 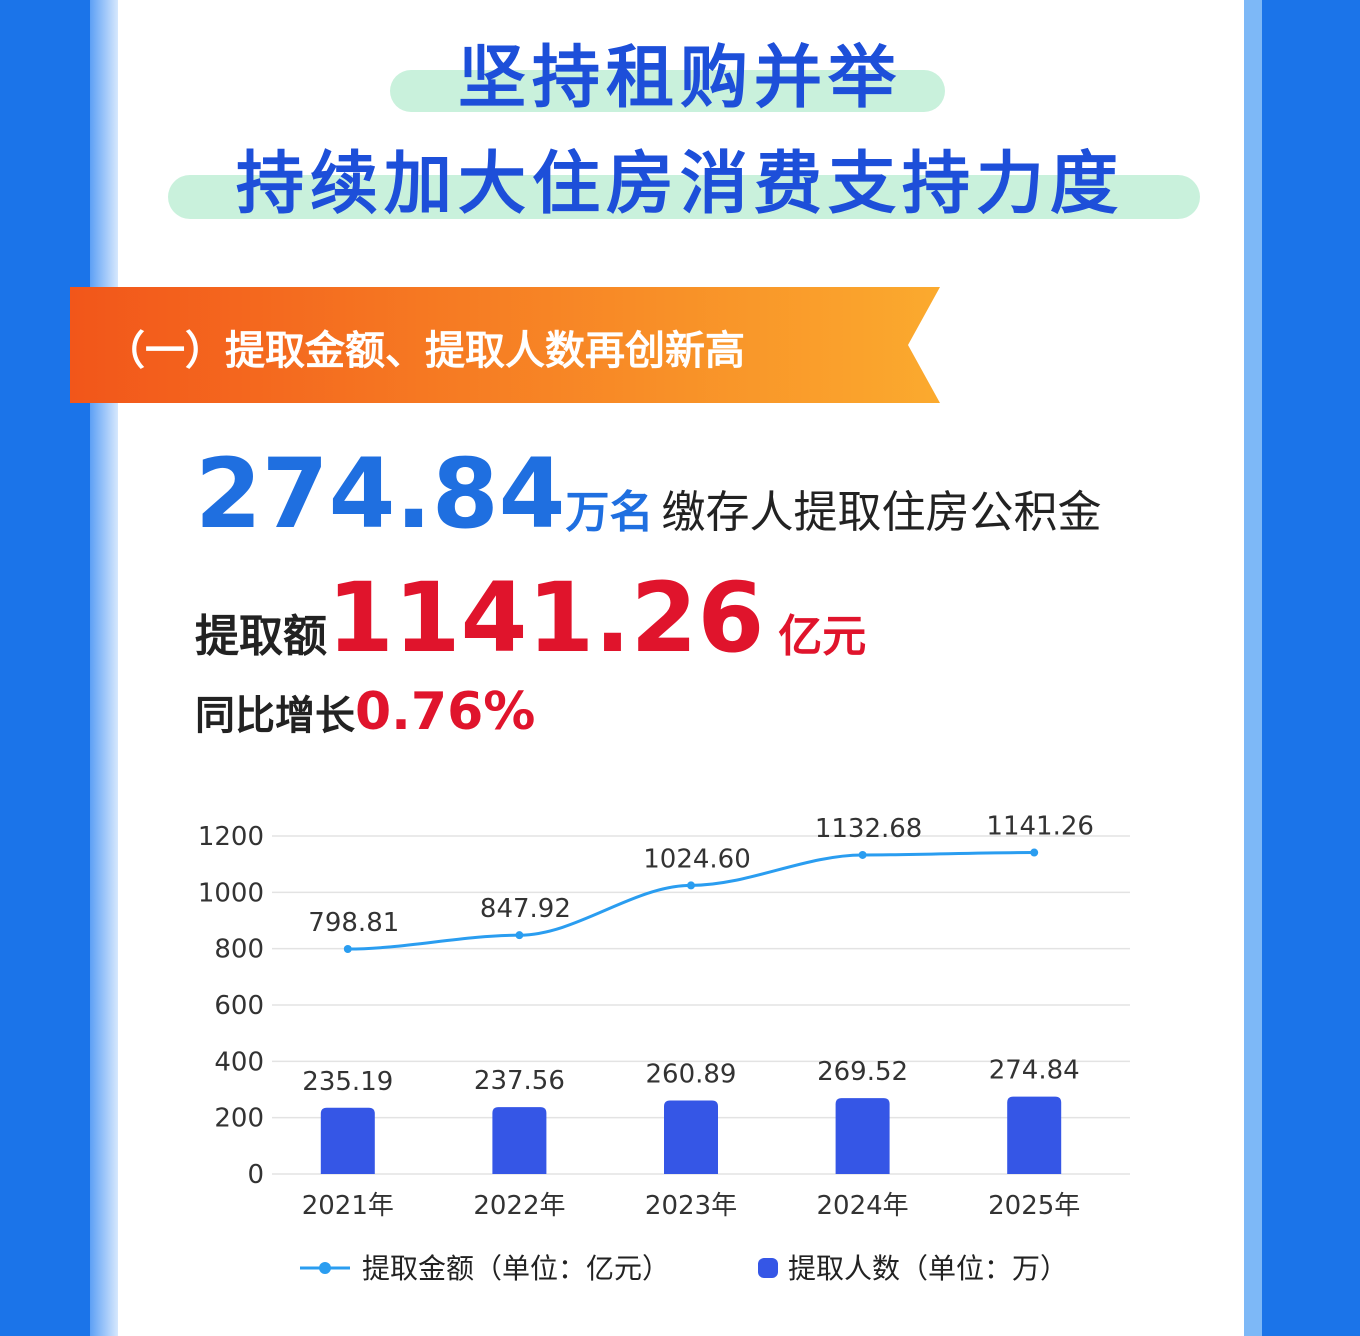 I want to click on stat-value: 0.76%, so click(x=445, y=712).